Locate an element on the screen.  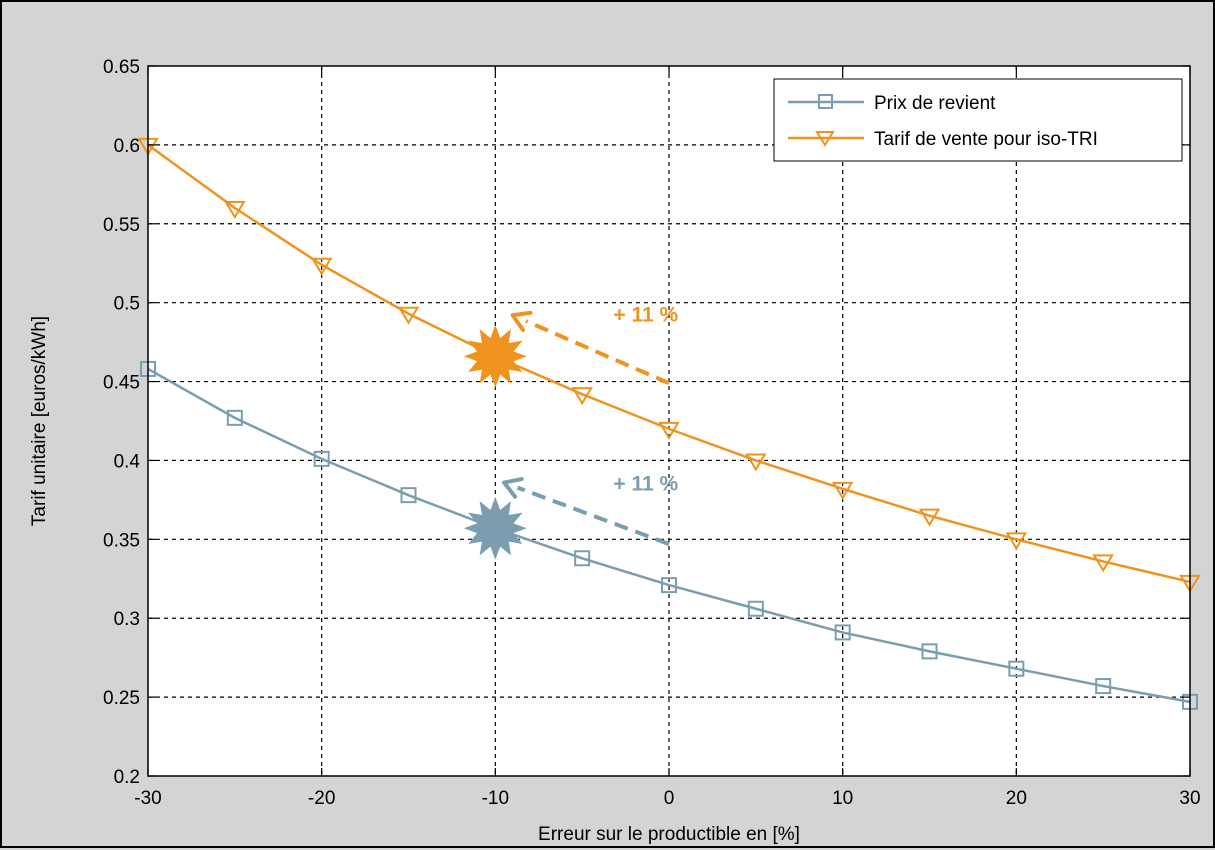
y-tick-label: 0.5 is located at coordinates (127, 304).